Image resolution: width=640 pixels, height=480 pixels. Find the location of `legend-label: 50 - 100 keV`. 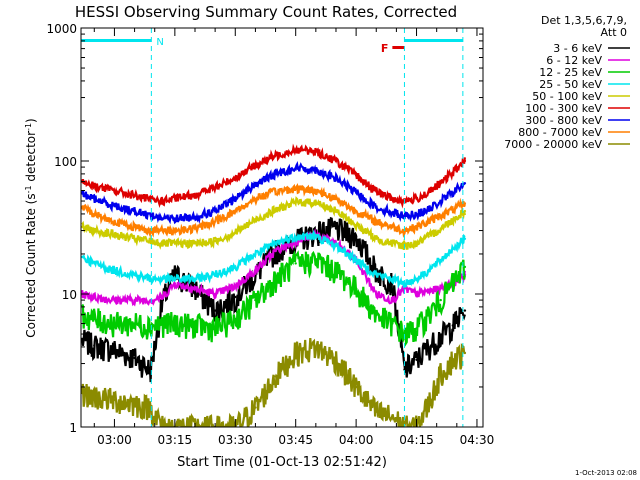

legend-label: 50 - 100 keV is located at coordinates (567, 96).